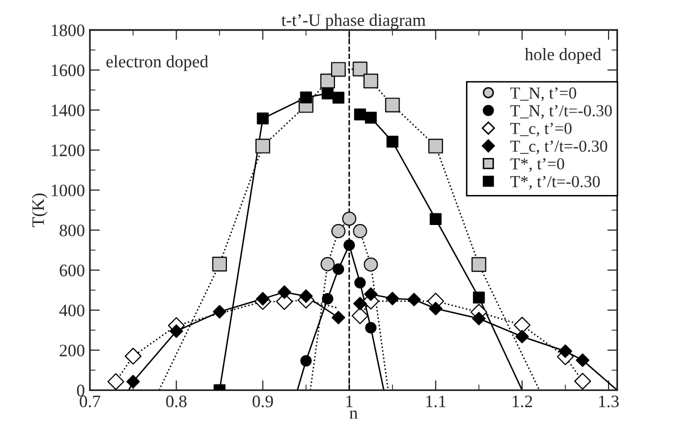 Image resolution: width=676 pixels, height=435 pixels. Describe the element at coordinates (537, 165) in the screenshot. I see `legend-label: T*, t’=0` at that location.